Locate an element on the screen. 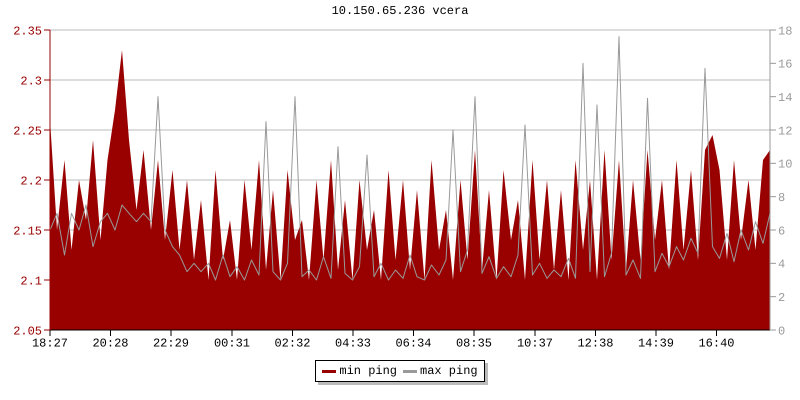  y2-tick-label: 12 is located at coordinates (785, 131).